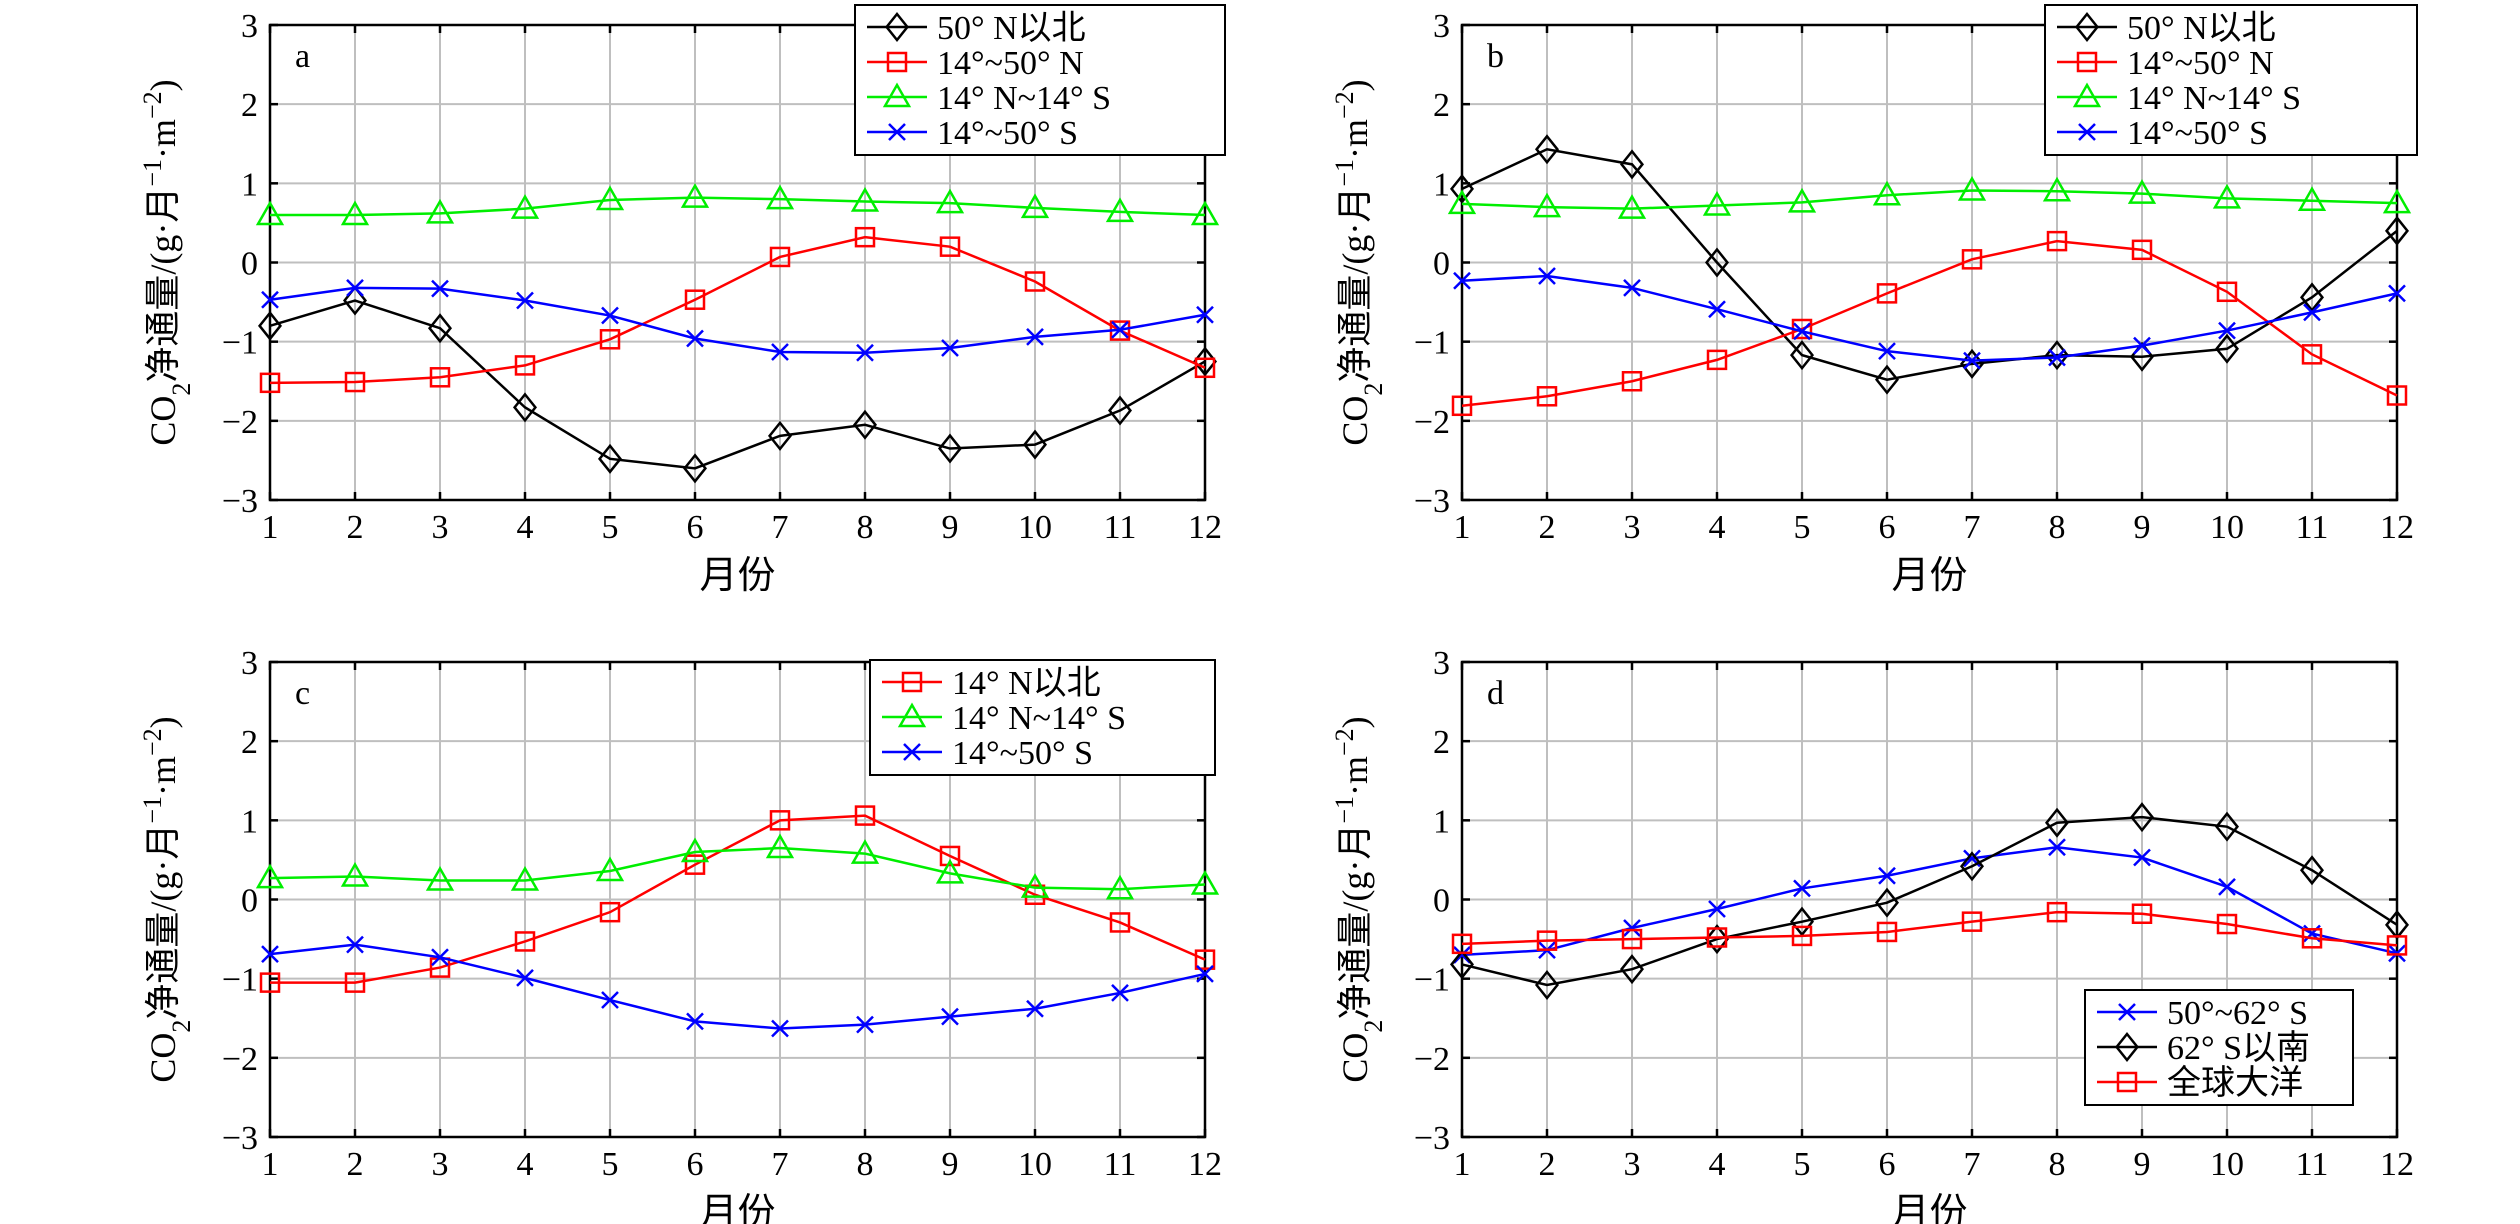 Image resolution: width=2520 pixels, height=1224 pixels. Describe the element at coordinates (1010, 63) in the screenshot. I see `legend-entry: 14°~50° N` at that location.